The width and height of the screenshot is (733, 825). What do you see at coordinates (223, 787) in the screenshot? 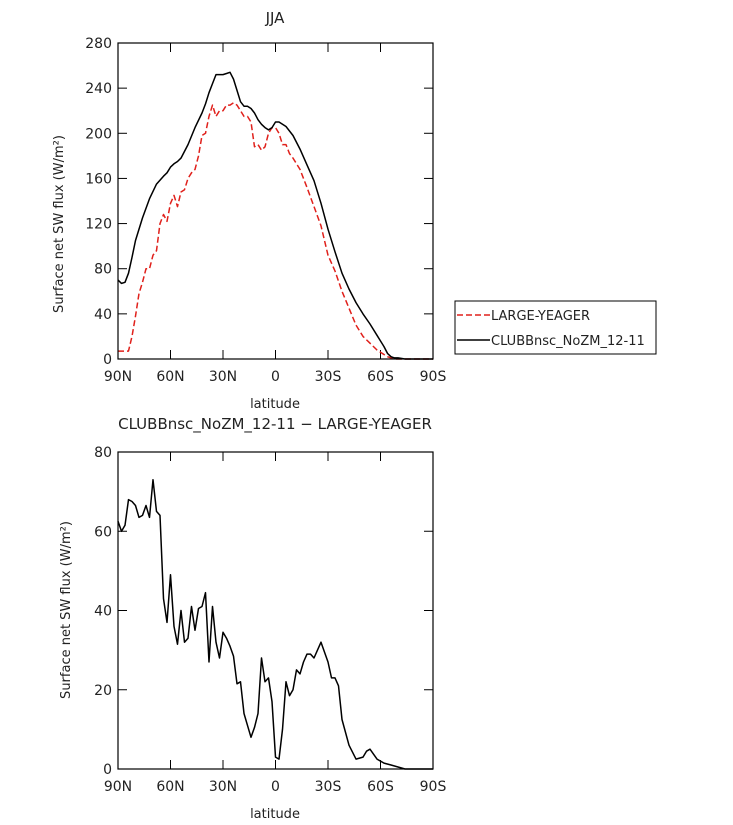
I see `bottom-x-tick-label: 30N` at bounding box center [223, 787].